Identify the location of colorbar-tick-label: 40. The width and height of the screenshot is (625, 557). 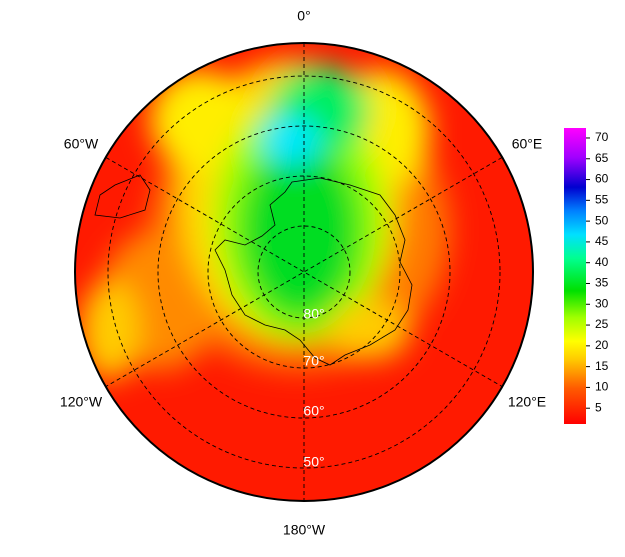
(602, 262).